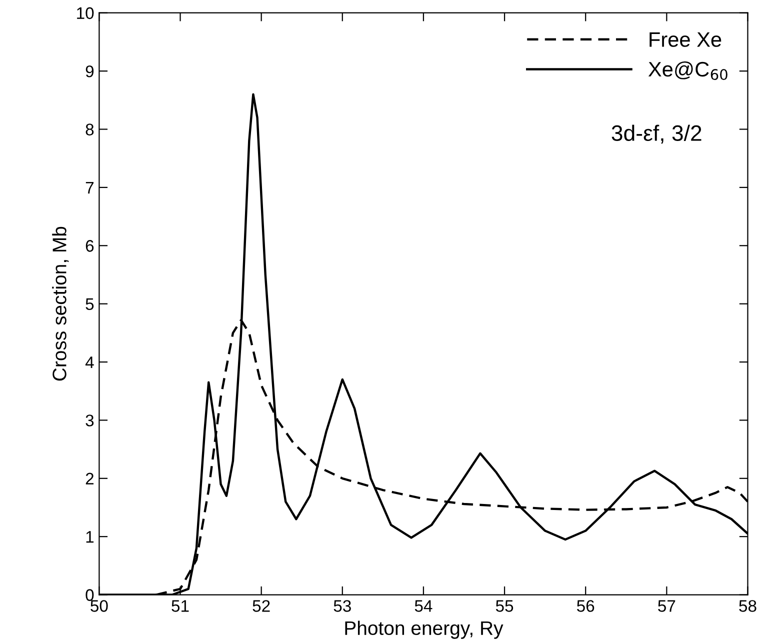 This screenshot has width=763, height=643. What do you see at coordinates (99, 606) in the screenshot?
I see `x-tick-label: 50` at bounding box center [99, 606].